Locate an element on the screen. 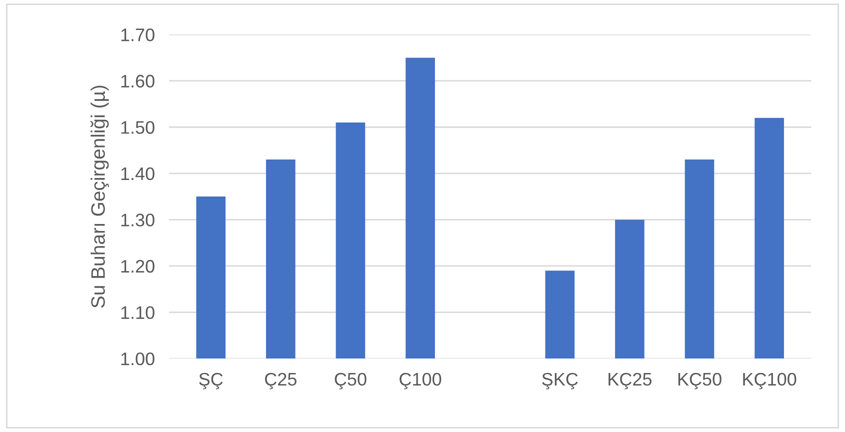  y-tick-label: 1.40 is located at coordinates (137, 173).